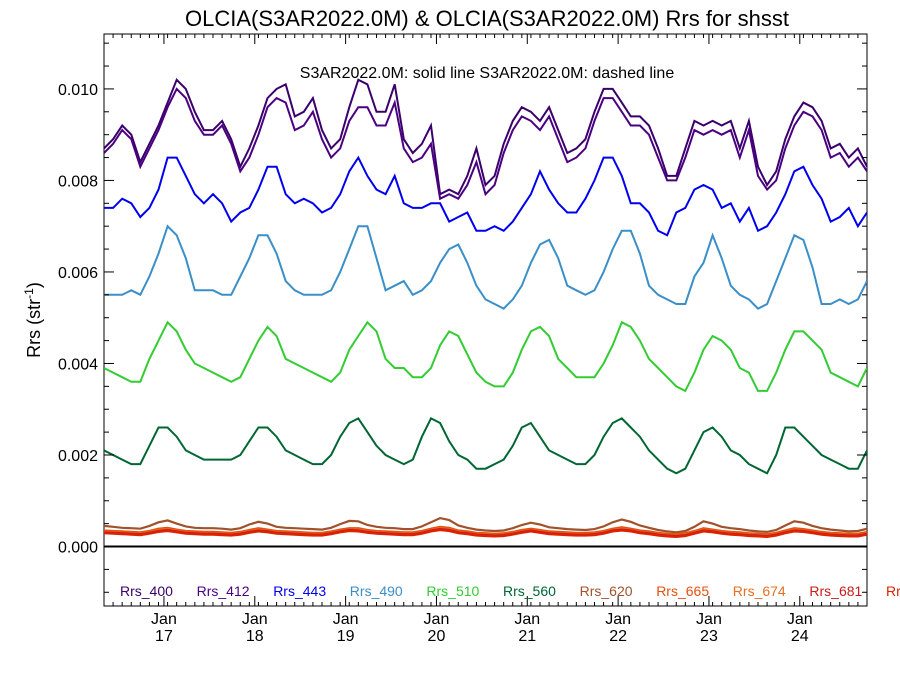 The width and height of the screenshot is (900, 675). I want to click on legend-entry-rrs-674: Rrs_674, so click(759, 591).